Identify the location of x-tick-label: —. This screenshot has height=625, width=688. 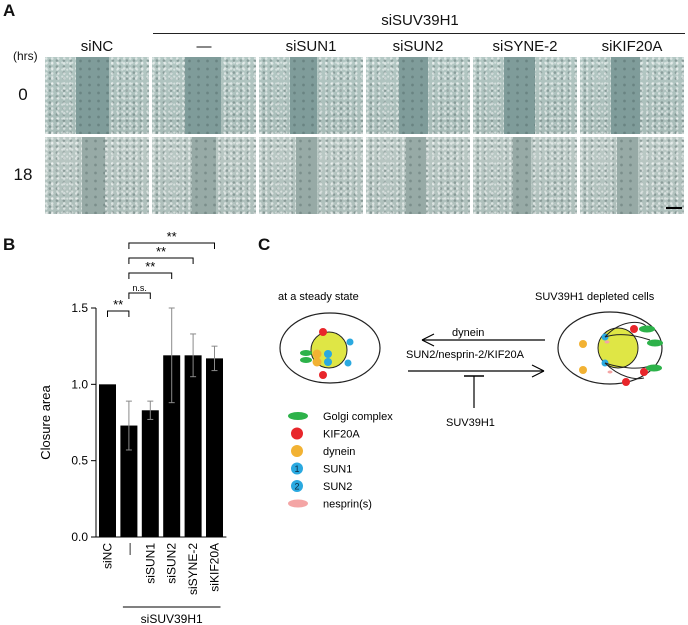
(129, 549).